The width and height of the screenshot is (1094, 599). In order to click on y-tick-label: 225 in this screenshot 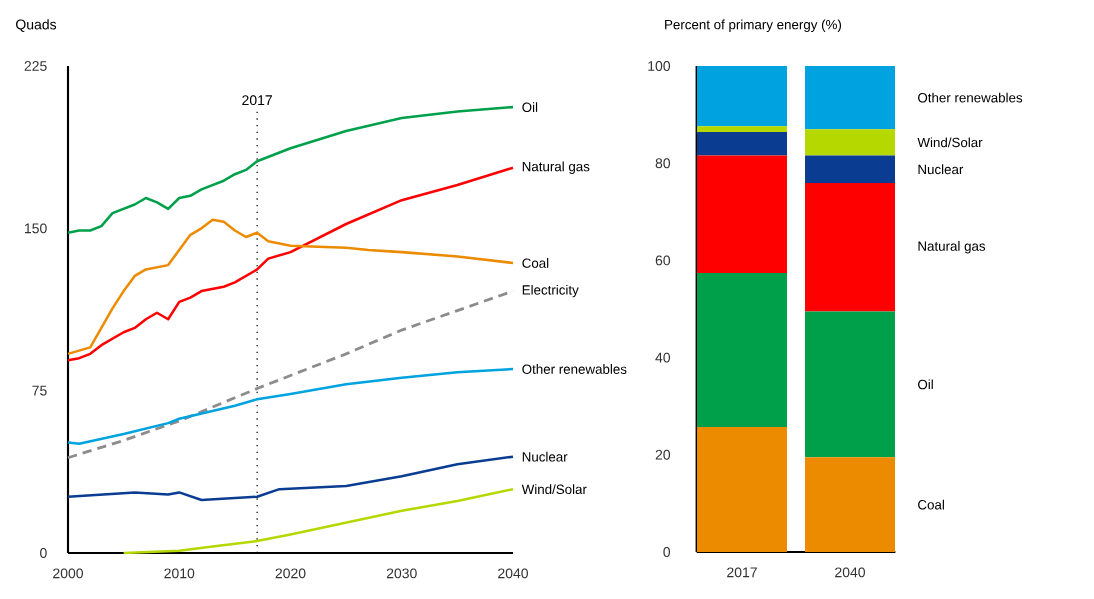, I will do `click(35, 66)`.